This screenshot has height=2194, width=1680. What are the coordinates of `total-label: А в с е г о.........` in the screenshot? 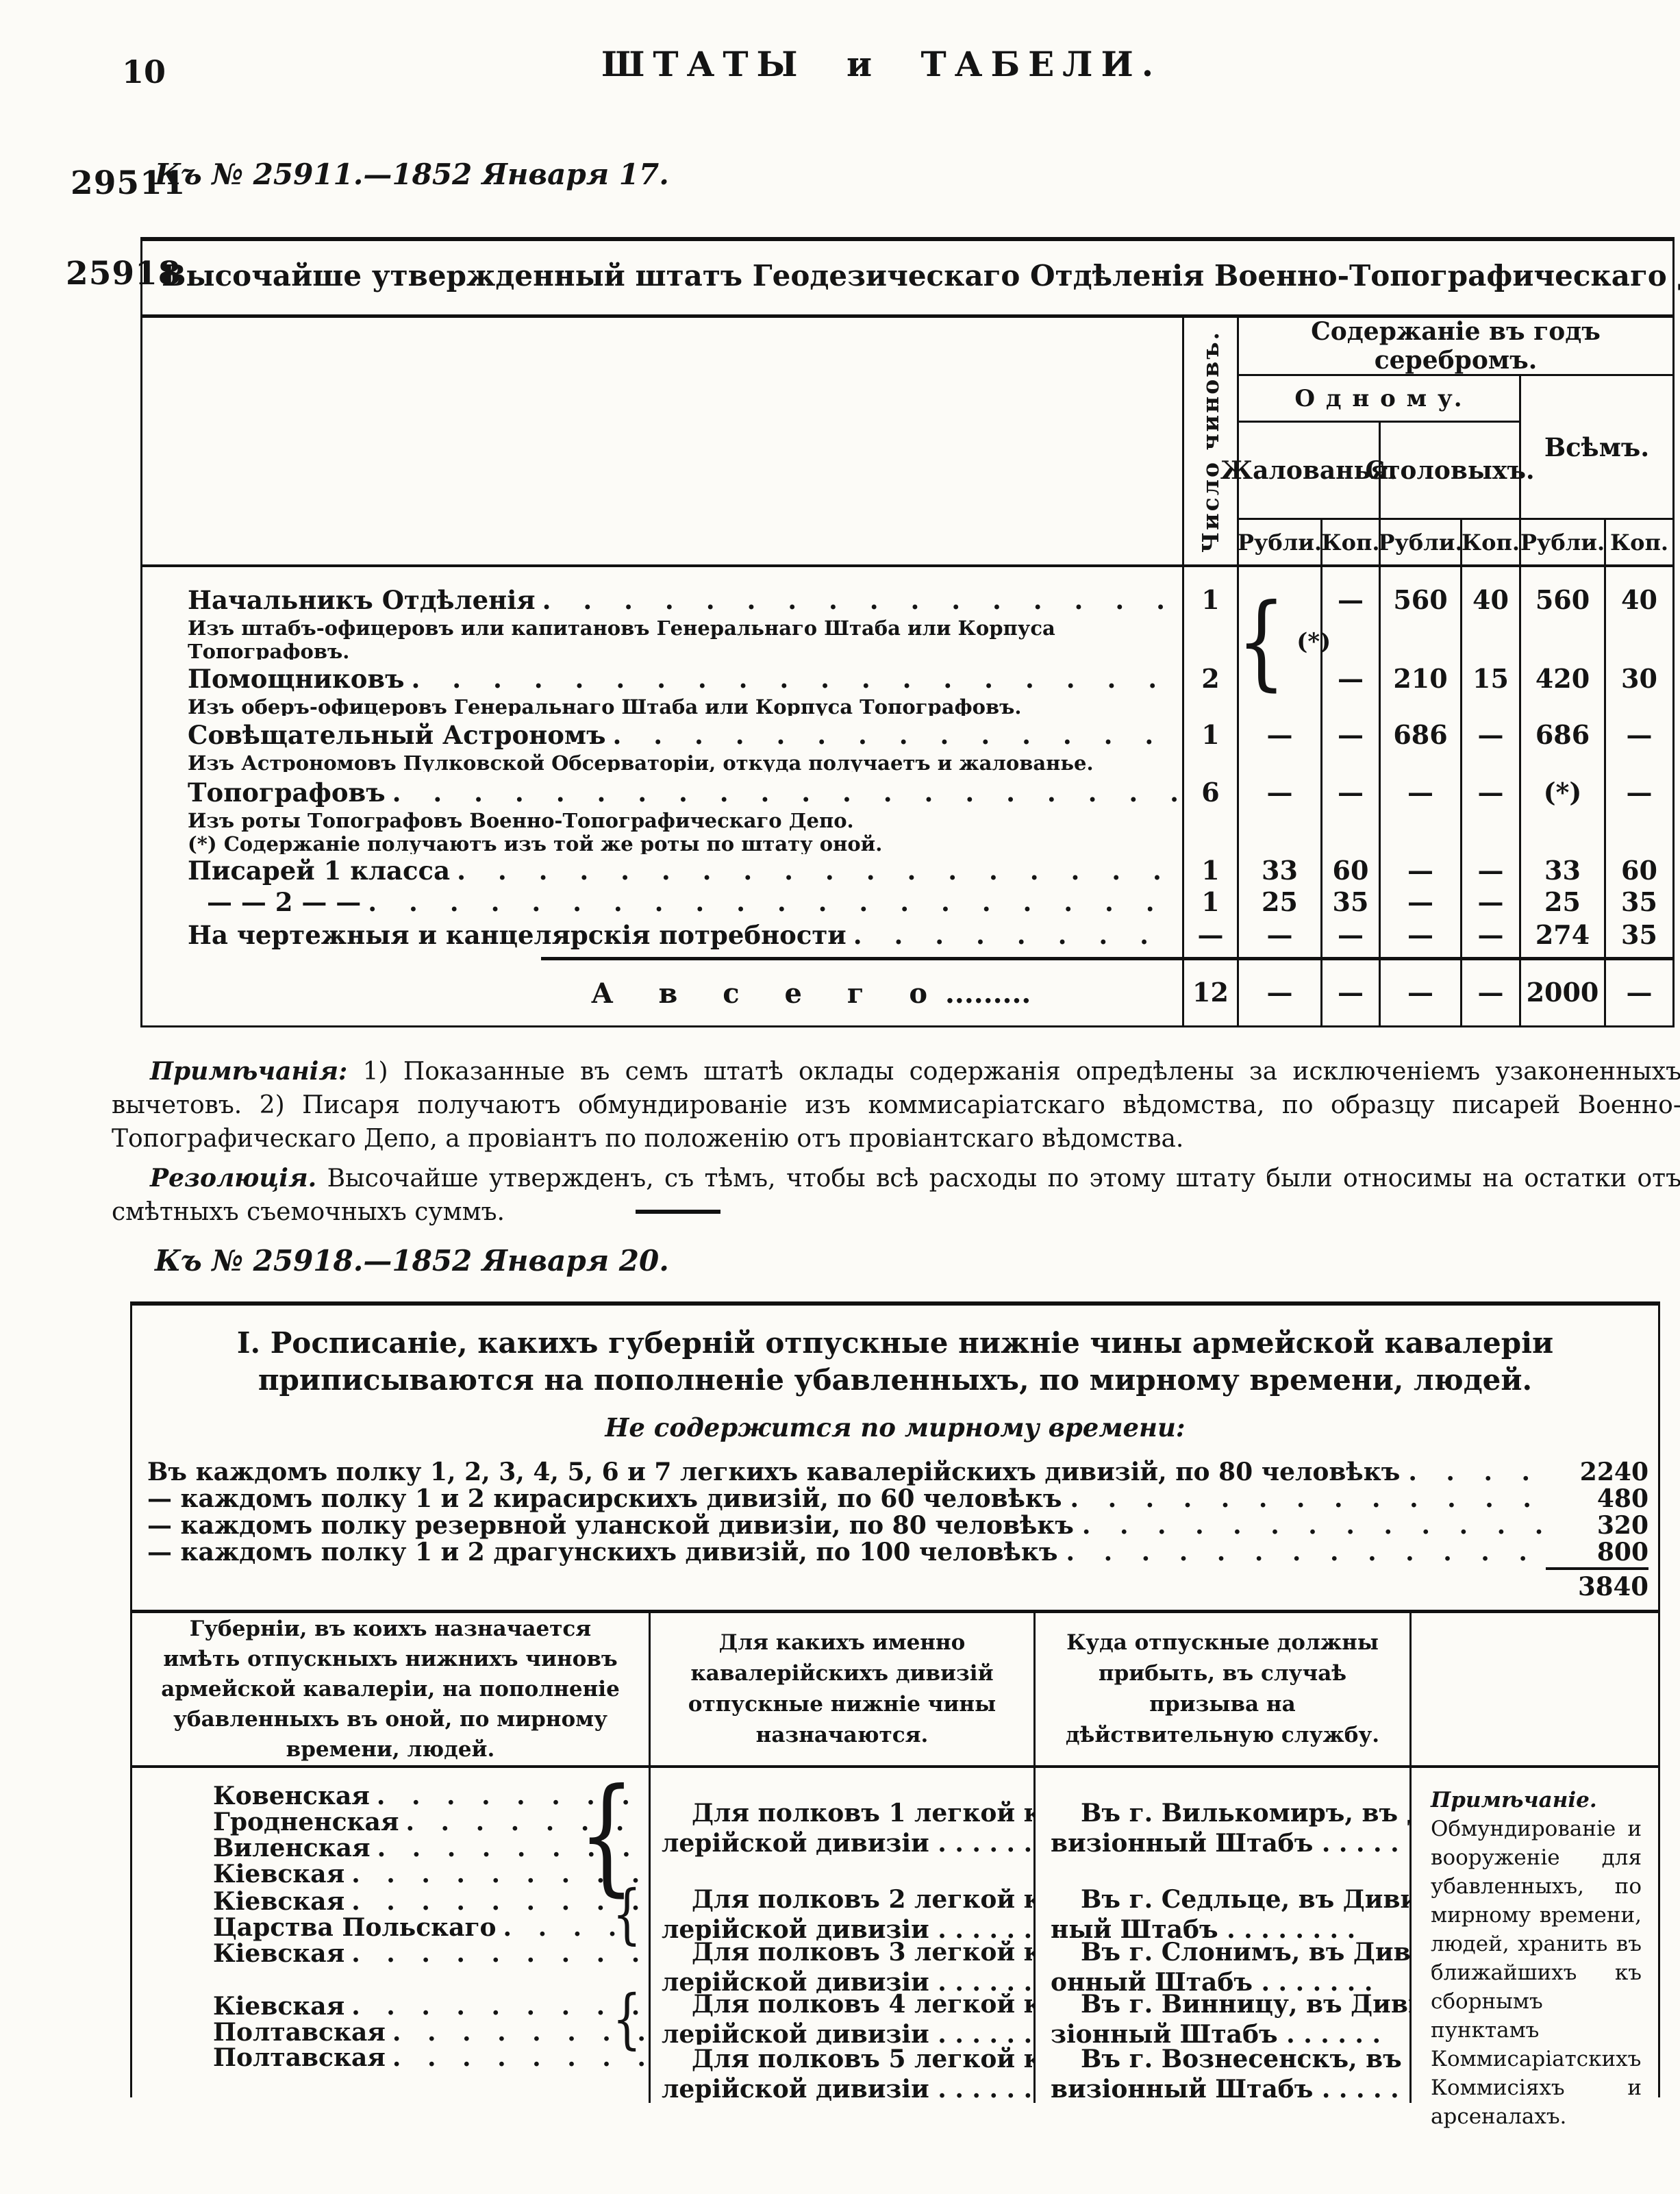 It's located at (663, 991).